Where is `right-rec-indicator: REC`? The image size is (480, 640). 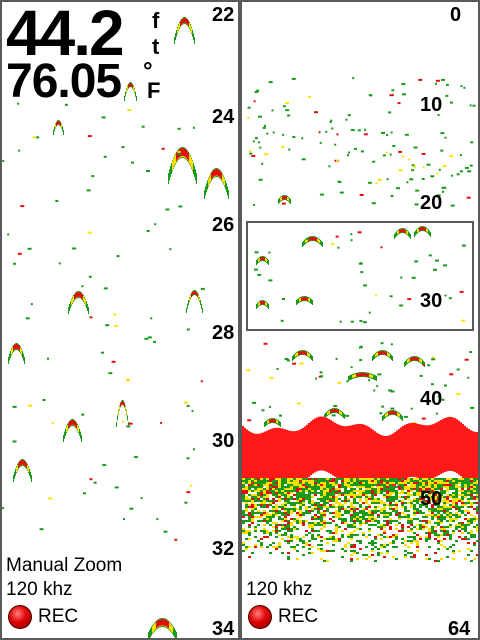 right-rec-indicator: REC is located at coordinates (283, 617).